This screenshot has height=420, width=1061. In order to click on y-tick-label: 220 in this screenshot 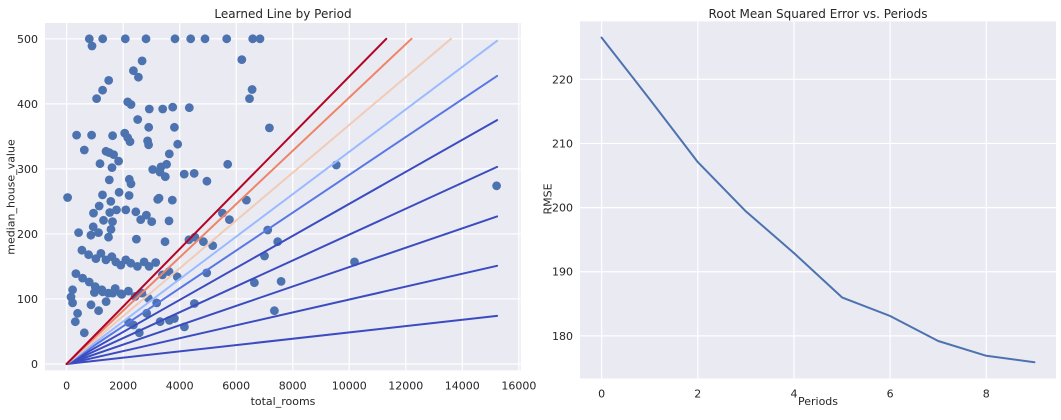, I will do `click(562, 79)`.